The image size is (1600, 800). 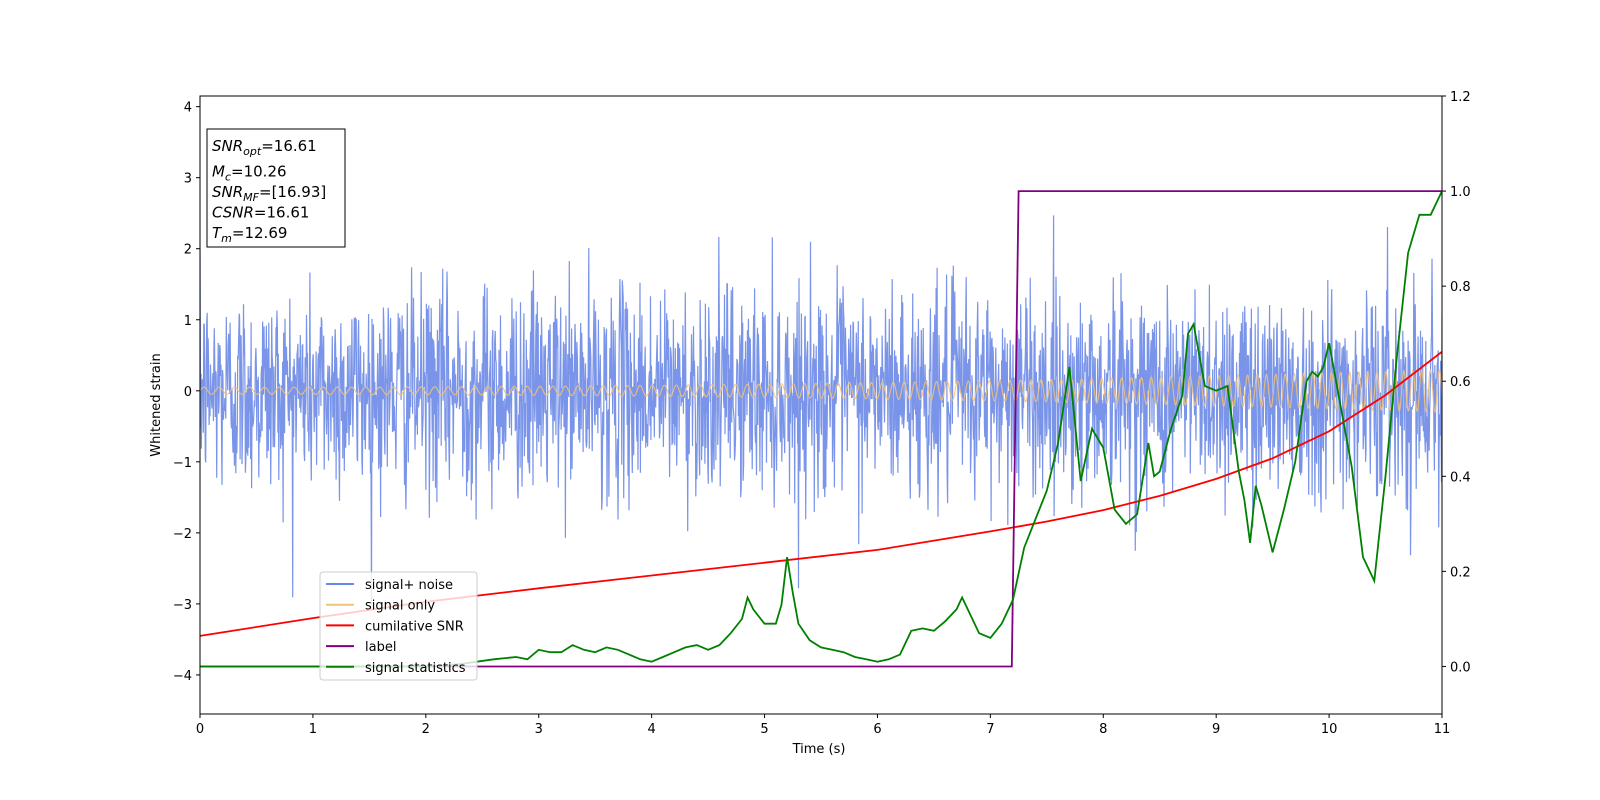 What do you see at coordinates (877, 729) in the screenshot?
I see `x-tick-label: 6` at bounding box center [877, 729].